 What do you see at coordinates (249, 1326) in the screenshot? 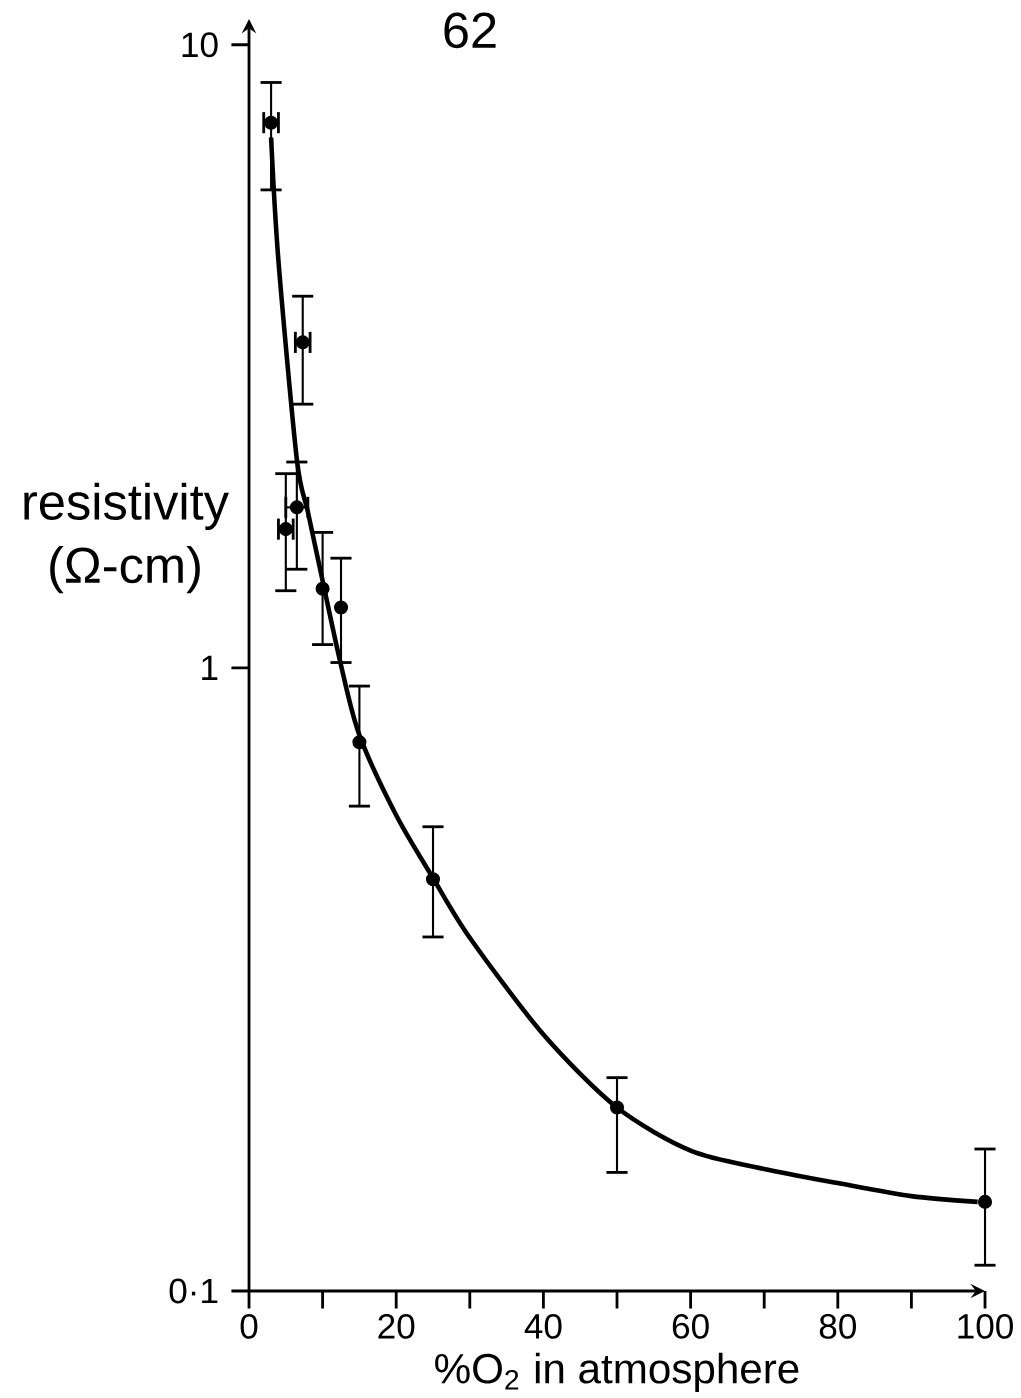
I see `x-tick-label: 0` at bounding box center [249, 1326].